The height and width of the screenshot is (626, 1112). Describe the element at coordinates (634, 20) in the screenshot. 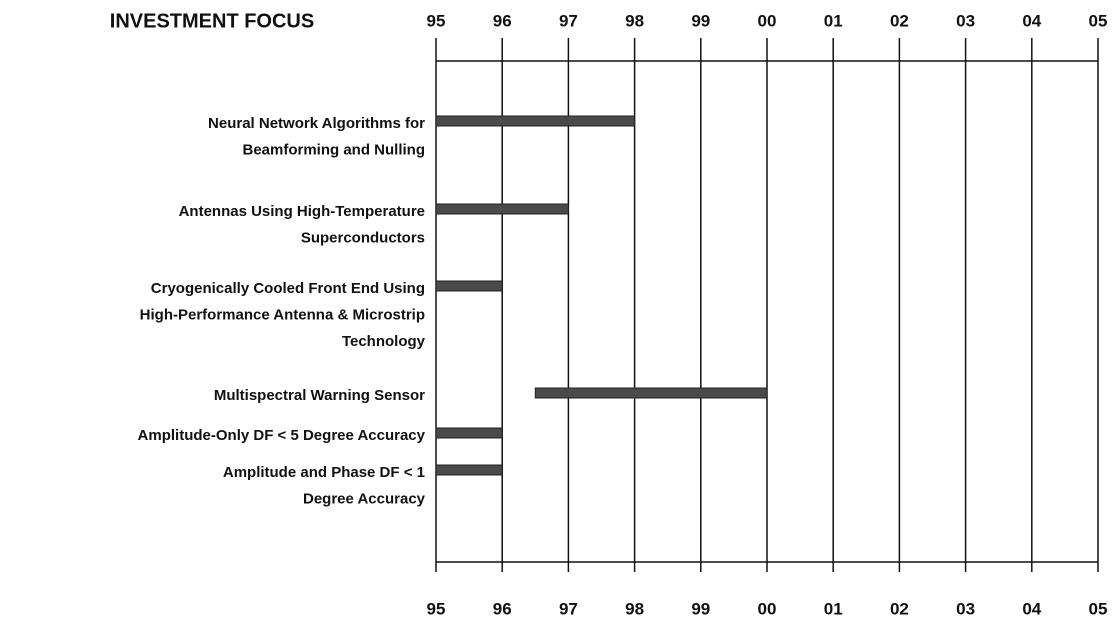

I see `top-tick-label: 98` at that location.